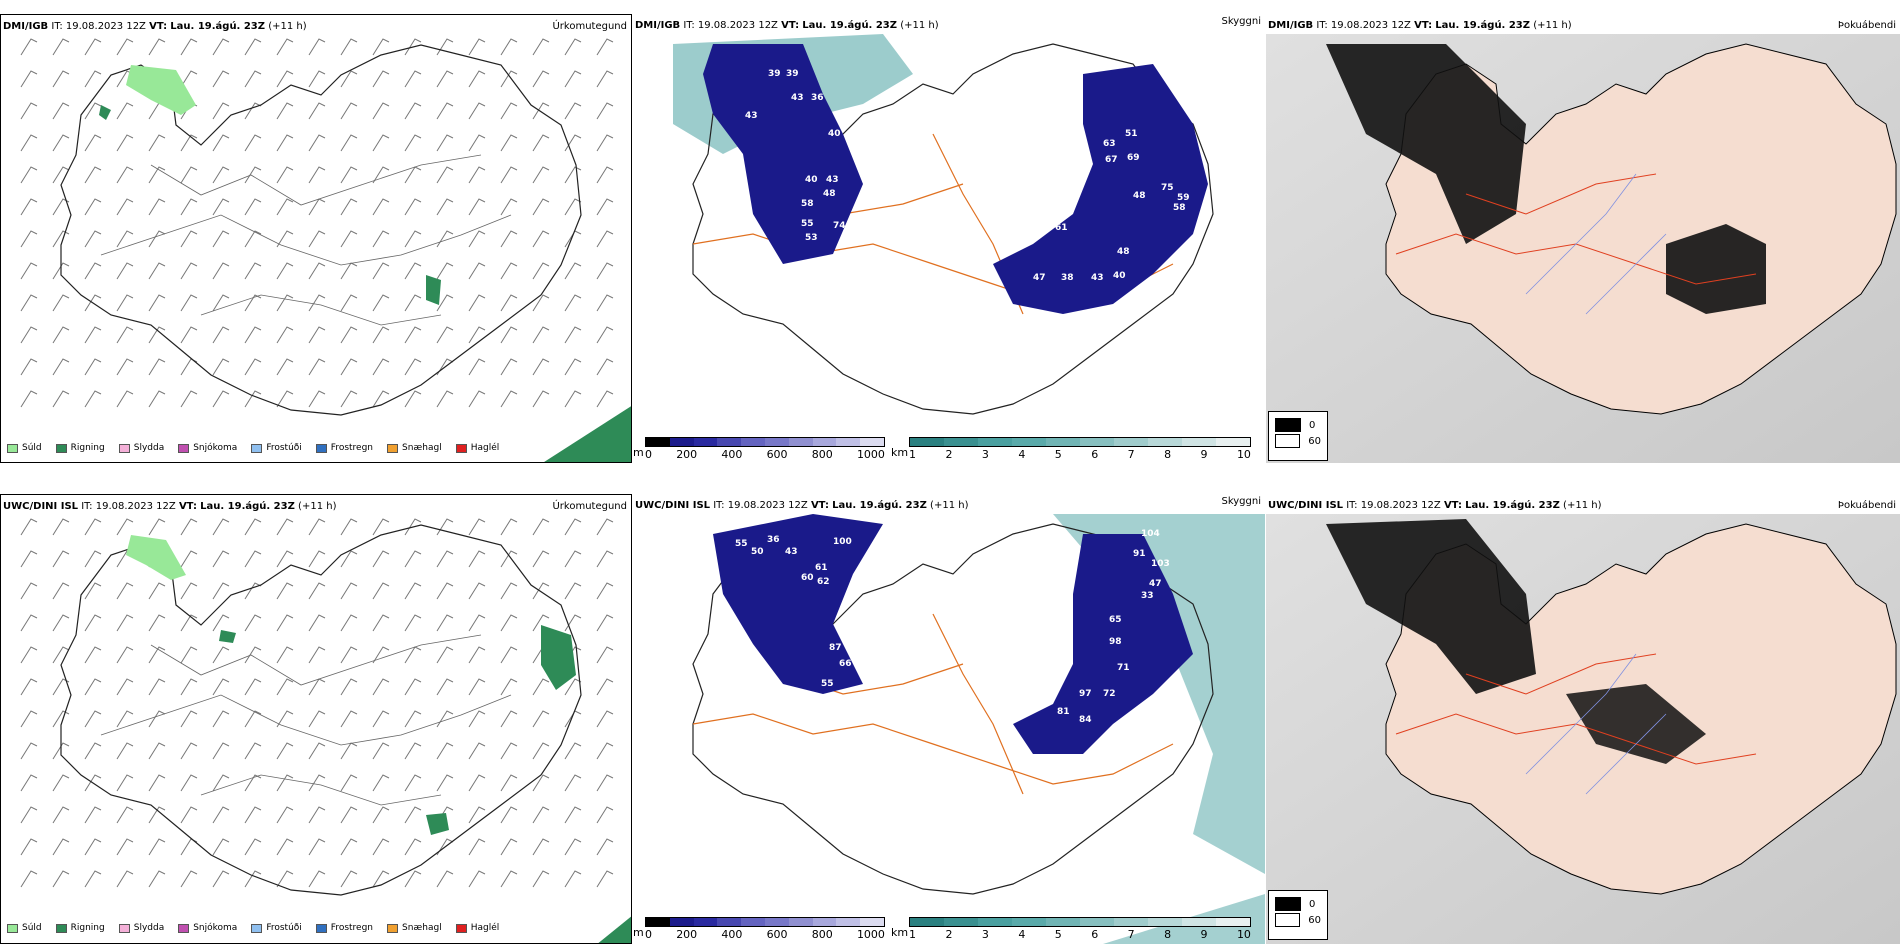 The height and width of the screenshot is (950, 1900). I want to click on legend-label: Slydda, so click(149, 928).